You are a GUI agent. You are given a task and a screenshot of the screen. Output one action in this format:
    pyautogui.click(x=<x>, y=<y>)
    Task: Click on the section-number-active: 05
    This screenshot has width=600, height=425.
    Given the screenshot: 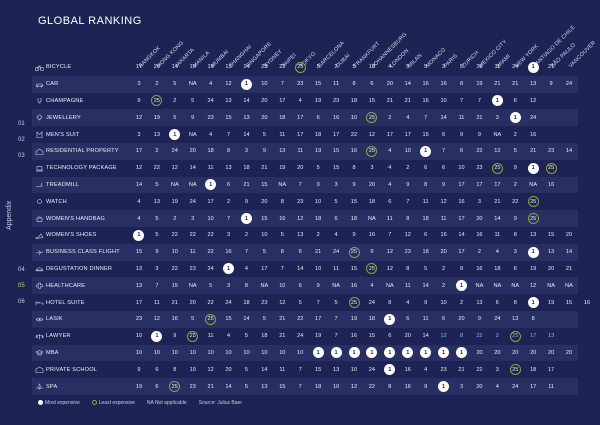 What is the action you would take?
    pyautogui.click(x=21, y=286)
    